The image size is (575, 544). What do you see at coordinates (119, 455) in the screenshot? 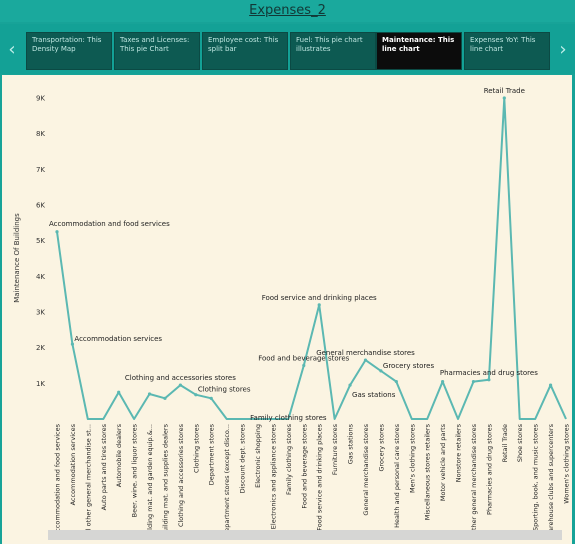
I see `x-tick-label: Automobile dealers` at bounding box center [119, 455].